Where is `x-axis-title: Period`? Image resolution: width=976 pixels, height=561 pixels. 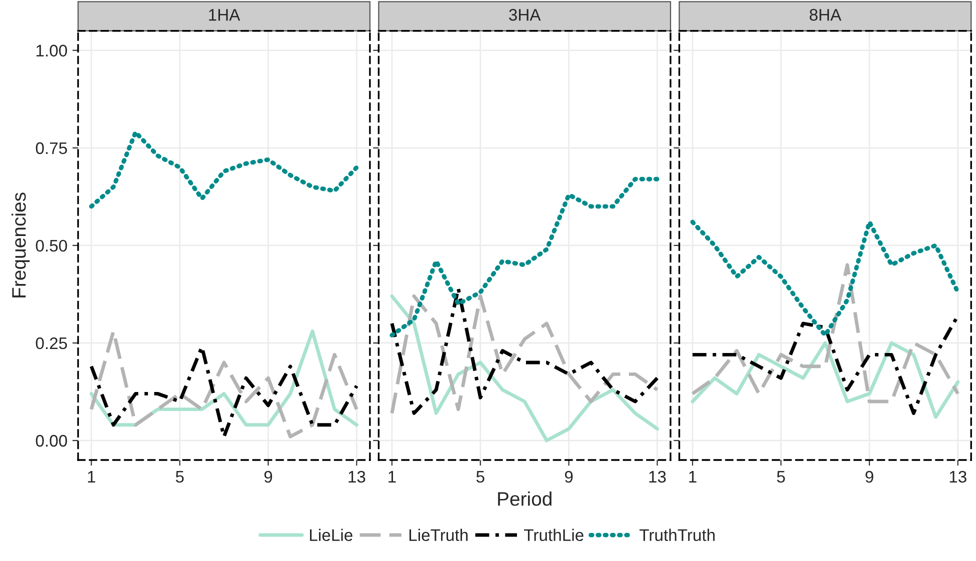
x-axis-title: Period is located at coordinates (525, 499).